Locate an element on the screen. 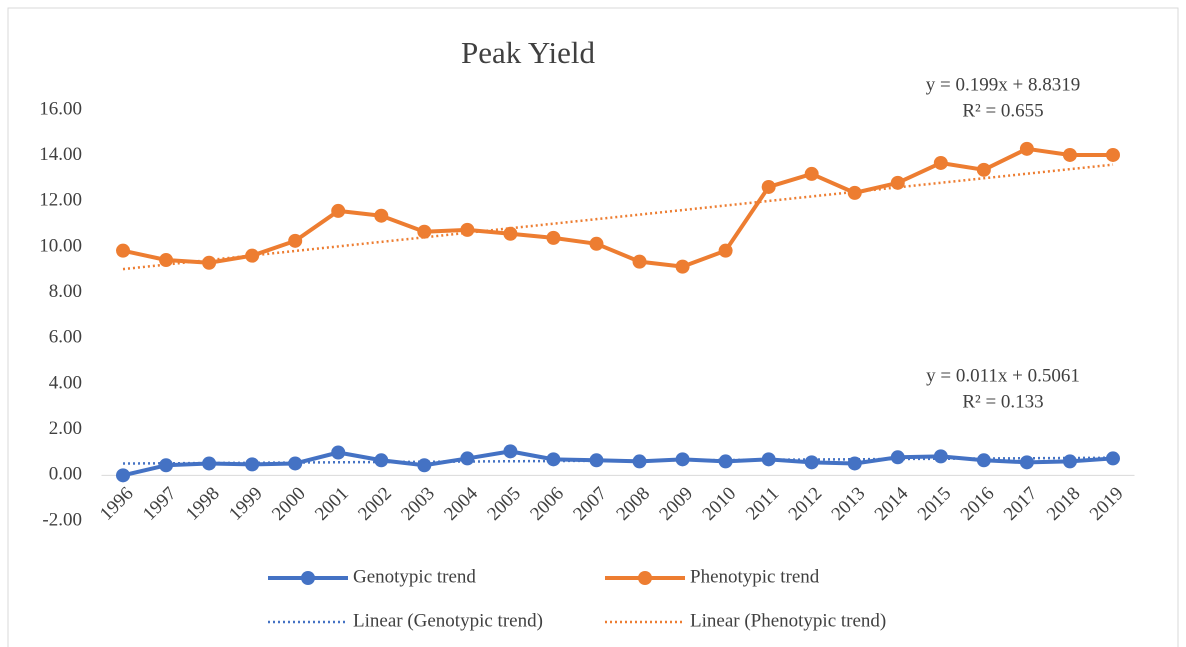 The height and width of the screenshot is (647, 1186). y-tick-label: 12.00 is located at coordinates (60, 200).